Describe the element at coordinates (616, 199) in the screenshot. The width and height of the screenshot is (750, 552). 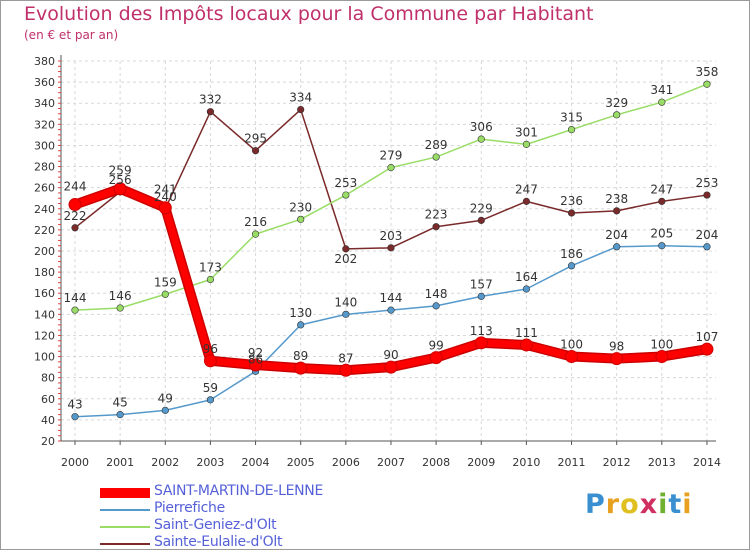
I see `data-label: 238` at that location.